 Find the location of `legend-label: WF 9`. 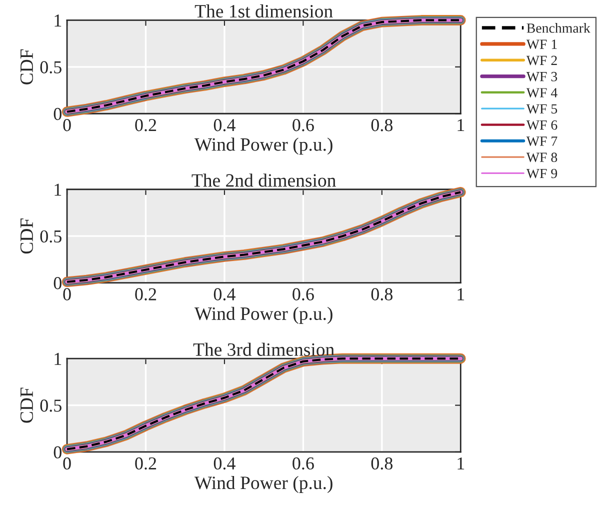

legend-label: WF 9 is located at coordinates (542, 173).